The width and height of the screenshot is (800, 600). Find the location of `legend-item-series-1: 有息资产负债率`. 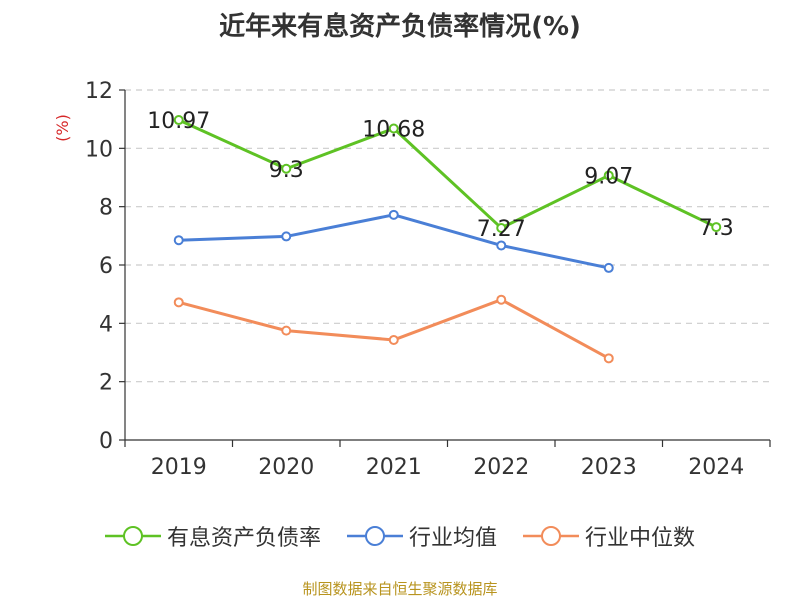

legend-item-series-1: 有息资产负债率 is located at coordinates (212, 536).